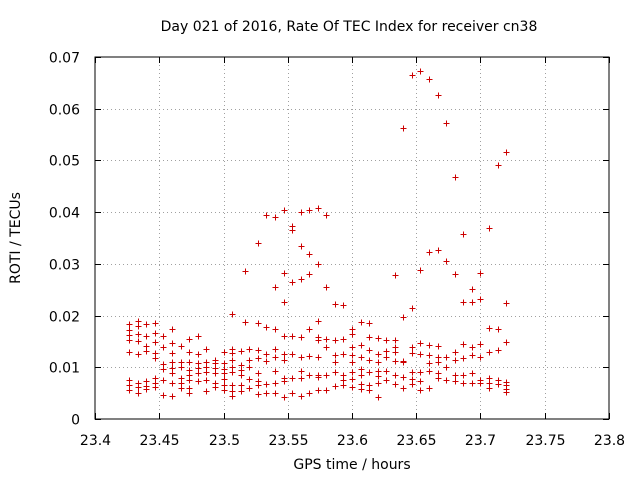 The image size is (640, 480). Describe the element at coordinates (95, 441) in the screenshot. I see `x-tick-label: 23.4` at that location.